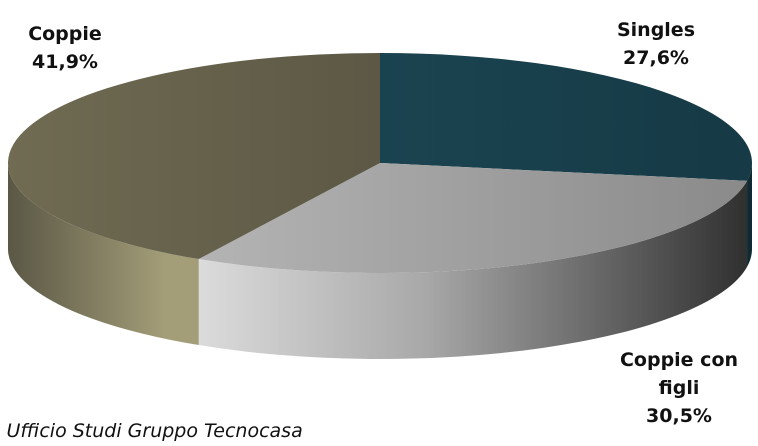  I want to click on slice-name-coppie-con-figli-line2: figli, so click(679, 388).